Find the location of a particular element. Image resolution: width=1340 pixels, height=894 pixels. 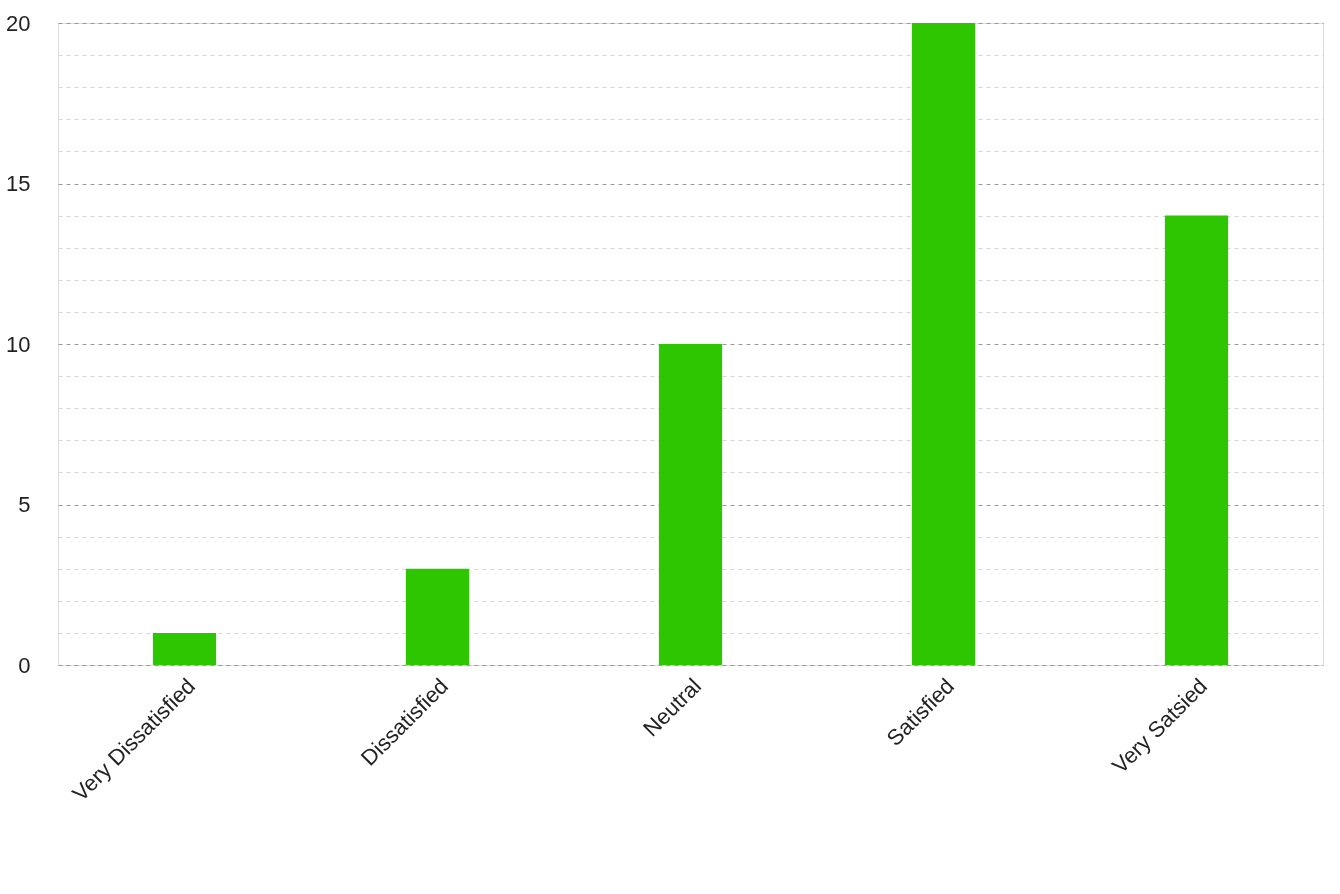

y-tick-label: 10 is located at coordinates (18, 344).